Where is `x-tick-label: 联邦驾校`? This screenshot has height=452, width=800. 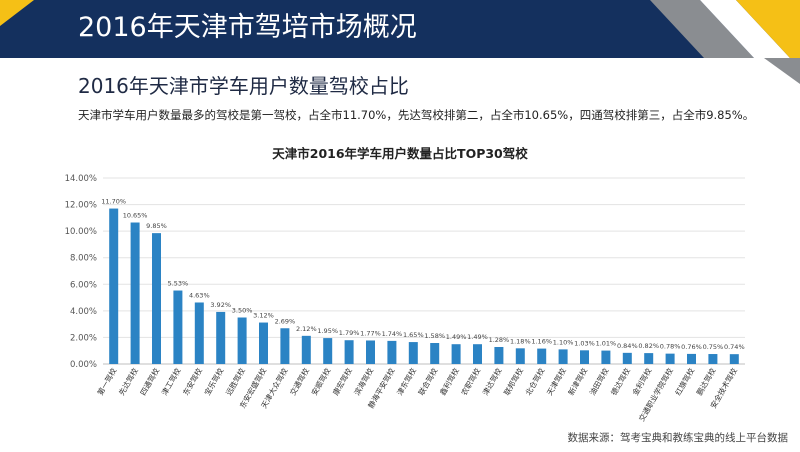
x-tick-label: 联邦驾校 is located at coordinates (513, 381).